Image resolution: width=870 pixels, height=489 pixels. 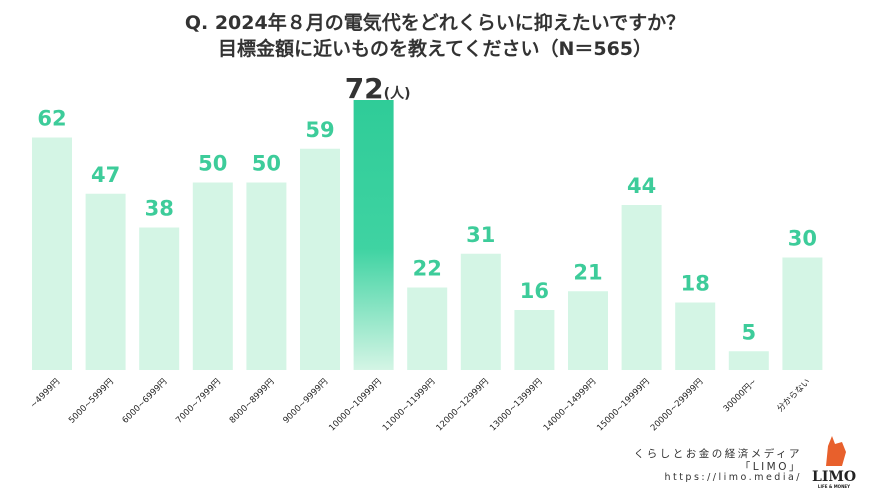 What do you see at coordinates (748, 332) in the screenshot?
I see `value-label-13: 5` at bounding box center [748, 332].